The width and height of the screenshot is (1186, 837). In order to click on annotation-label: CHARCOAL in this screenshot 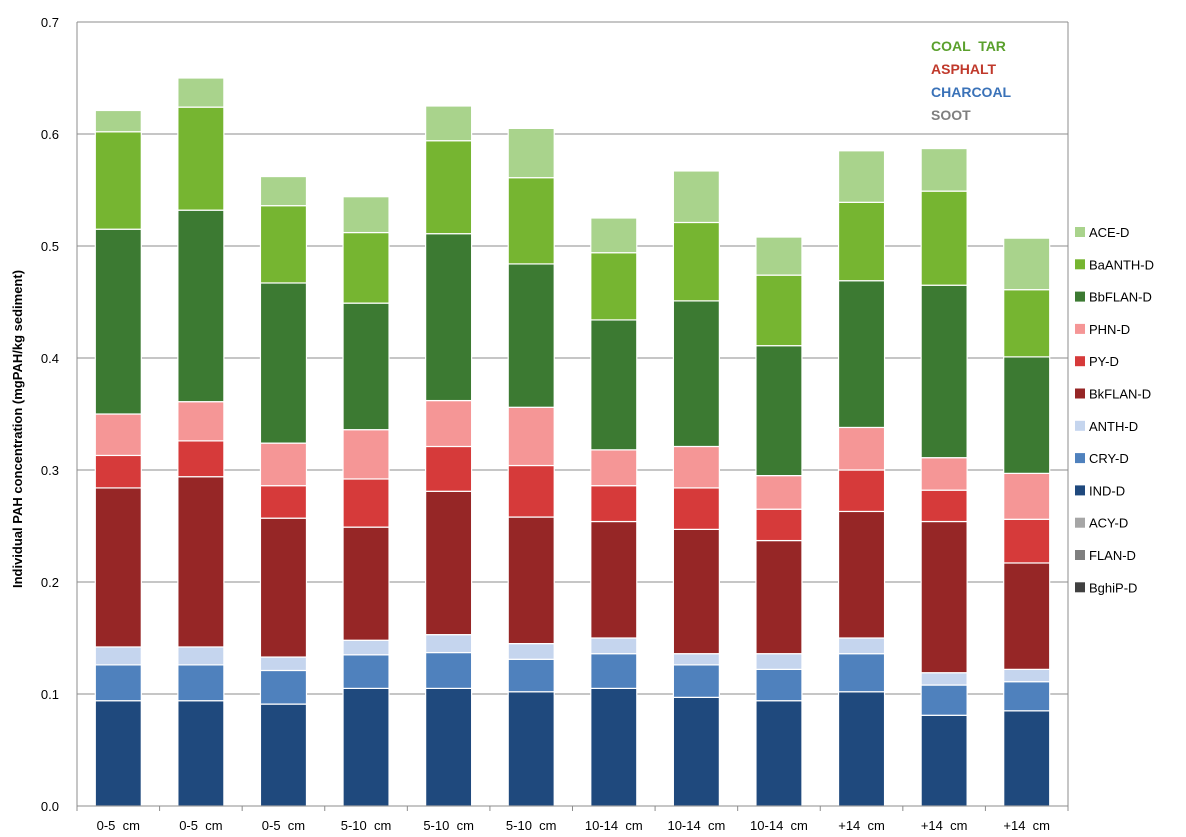, I will do `click(971, 92)`.